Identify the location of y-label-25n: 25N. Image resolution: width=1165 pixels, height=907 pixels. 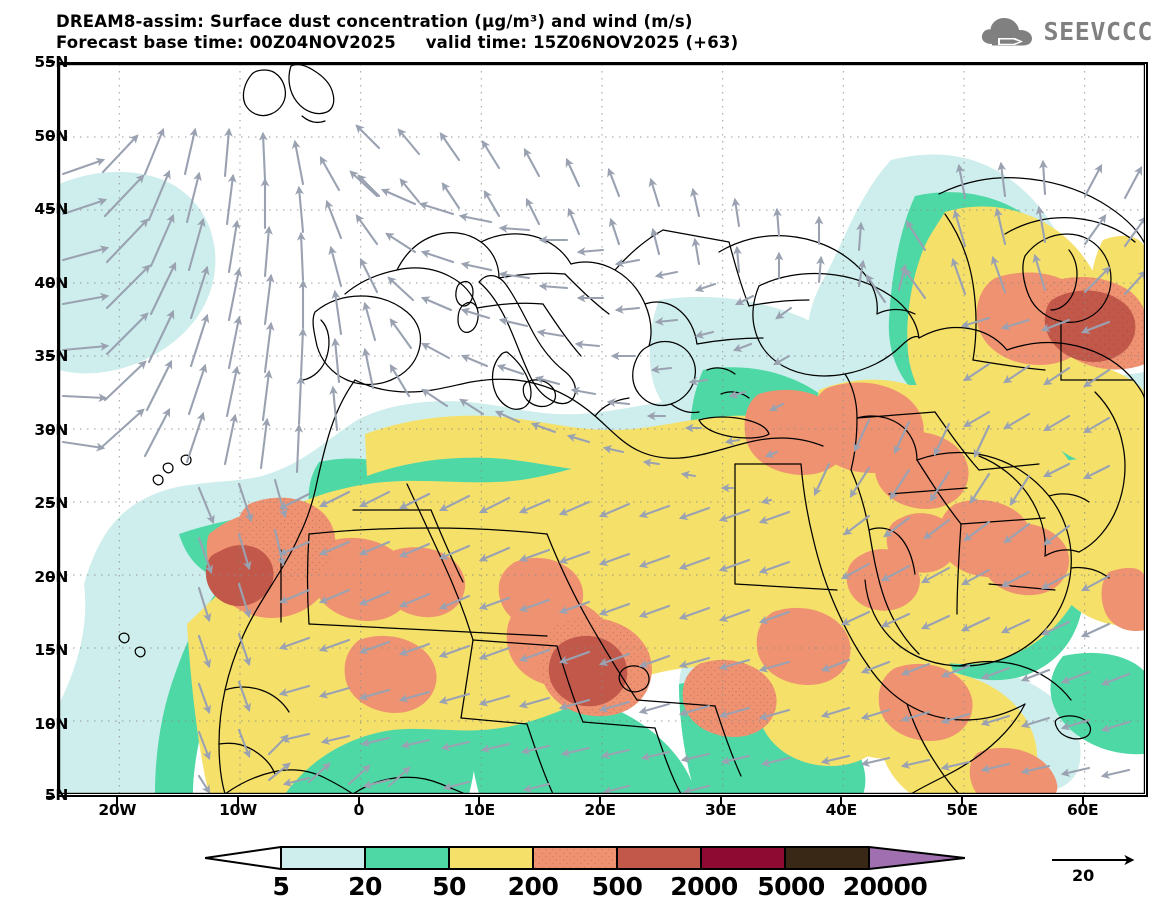
(51, 503).